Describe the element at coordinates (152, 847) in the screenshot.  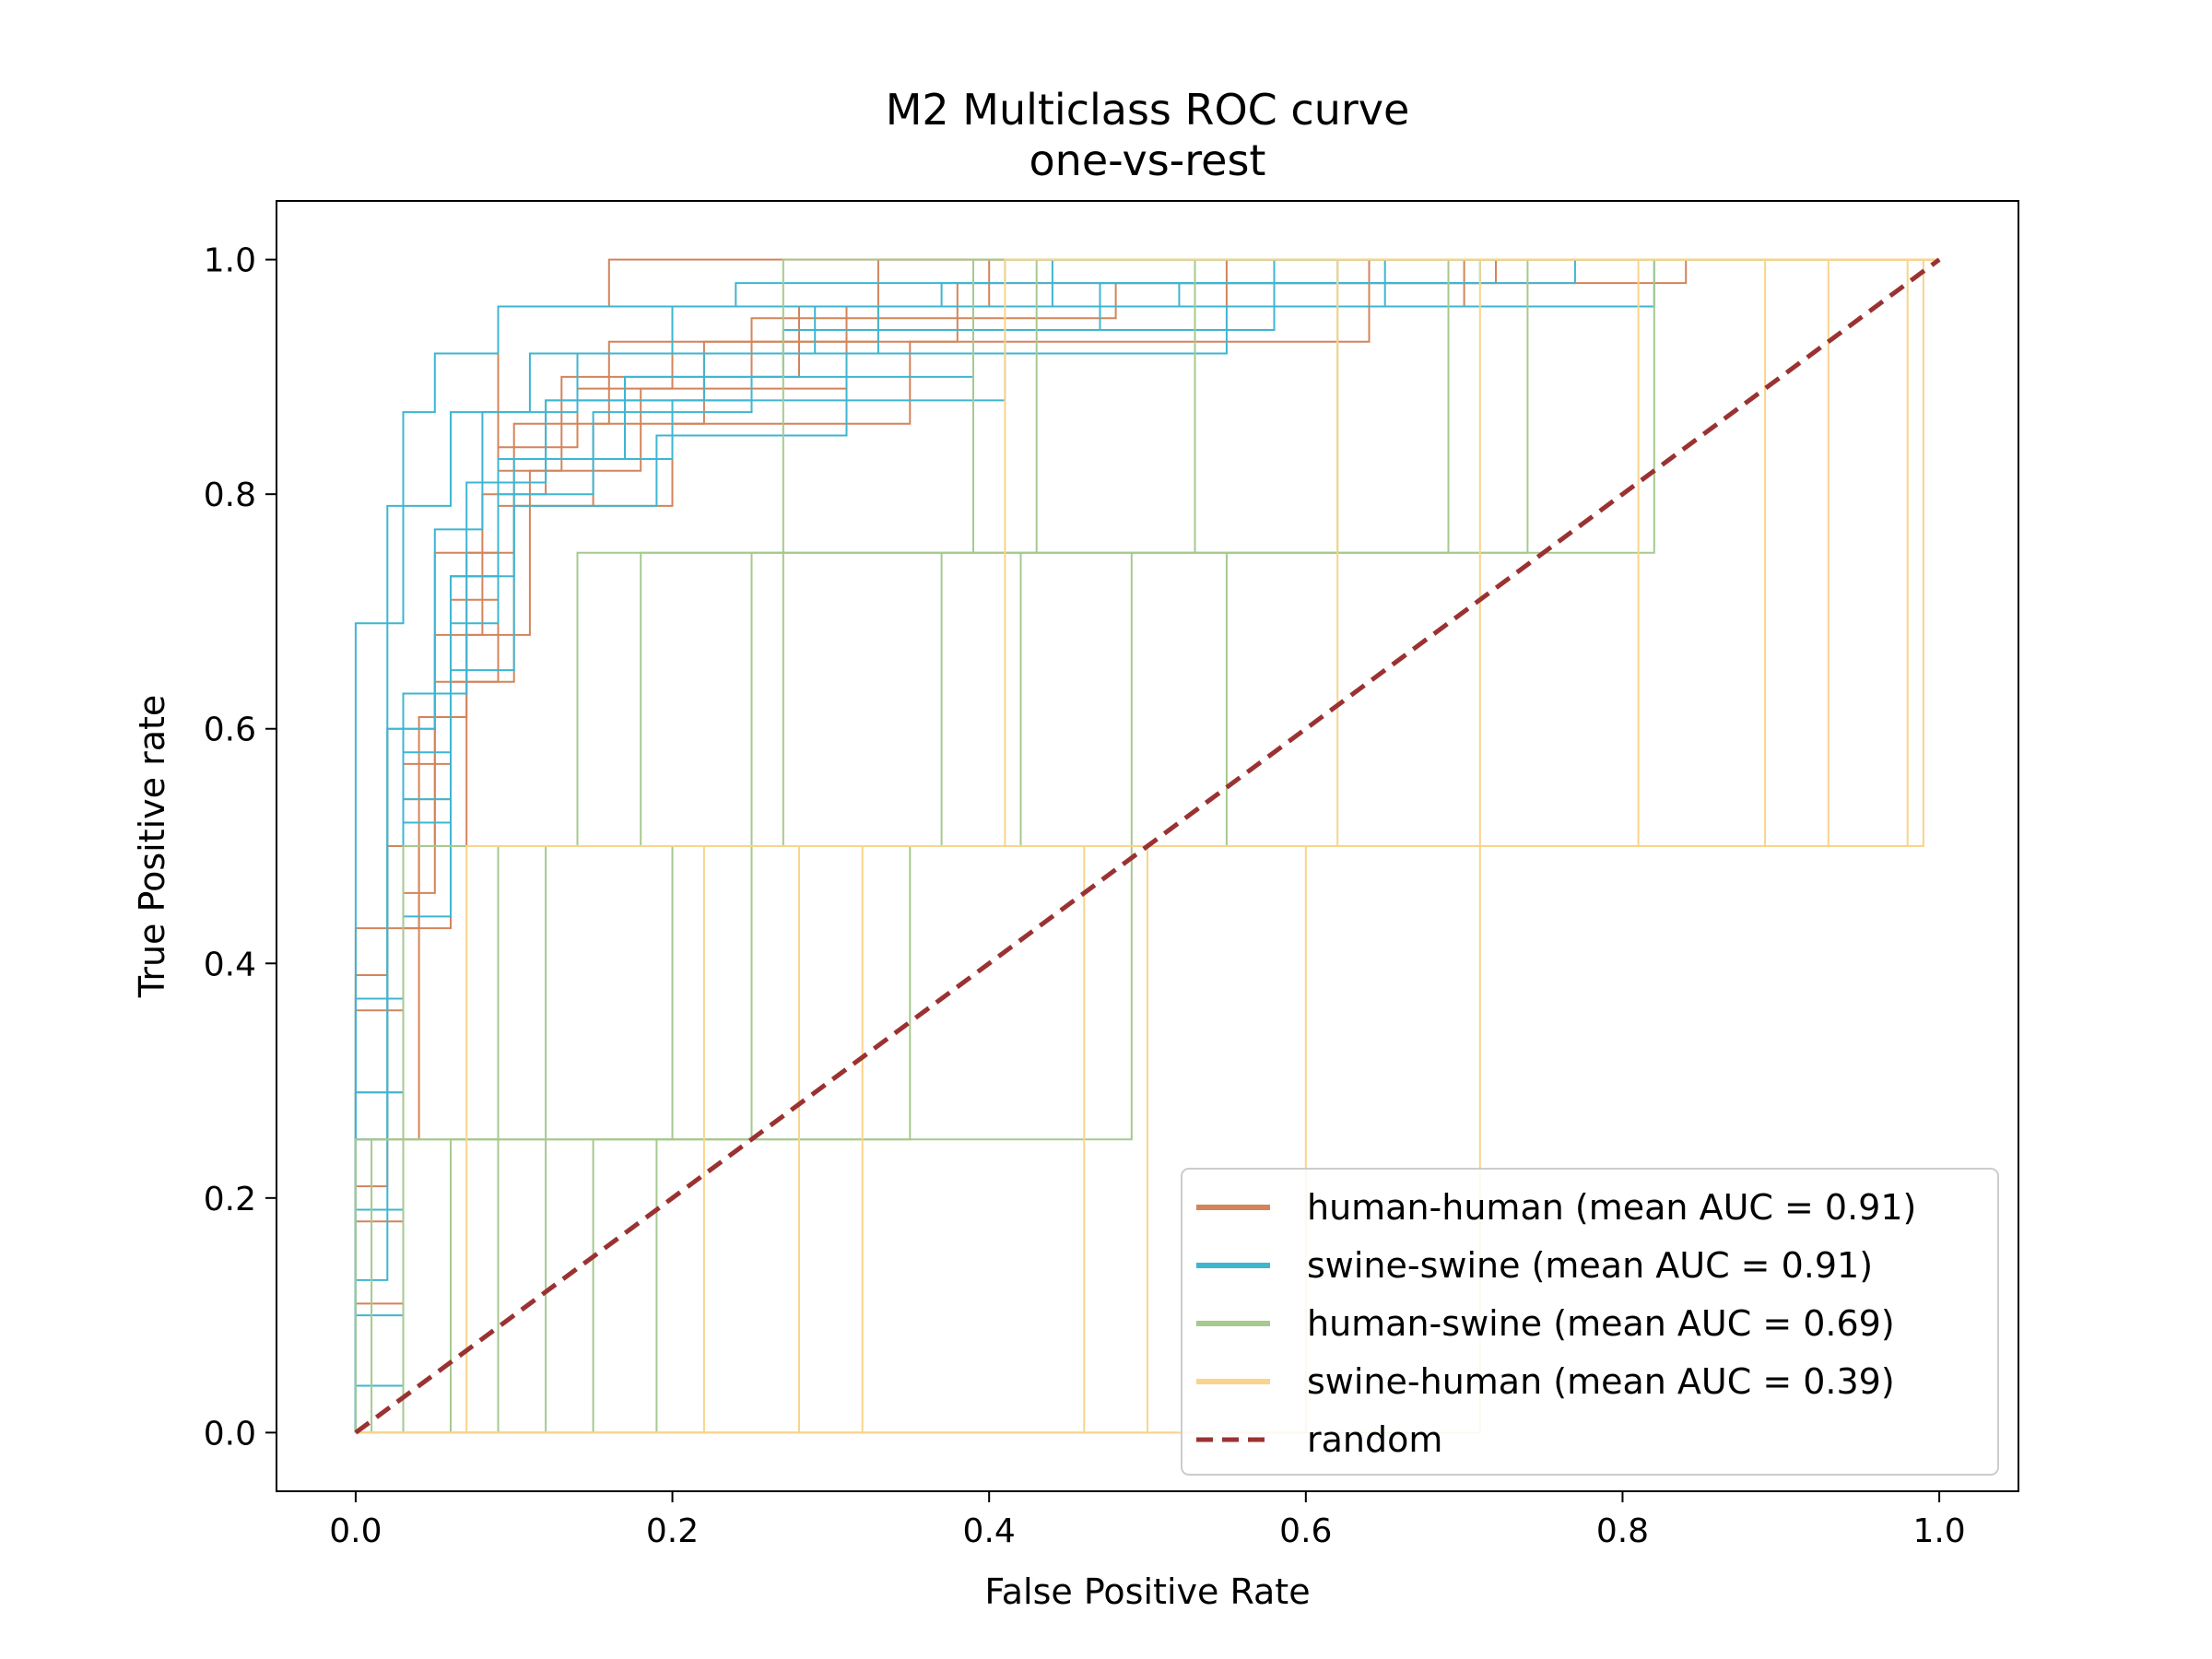
I see `y-axis-label: True Positive rate` at that location.